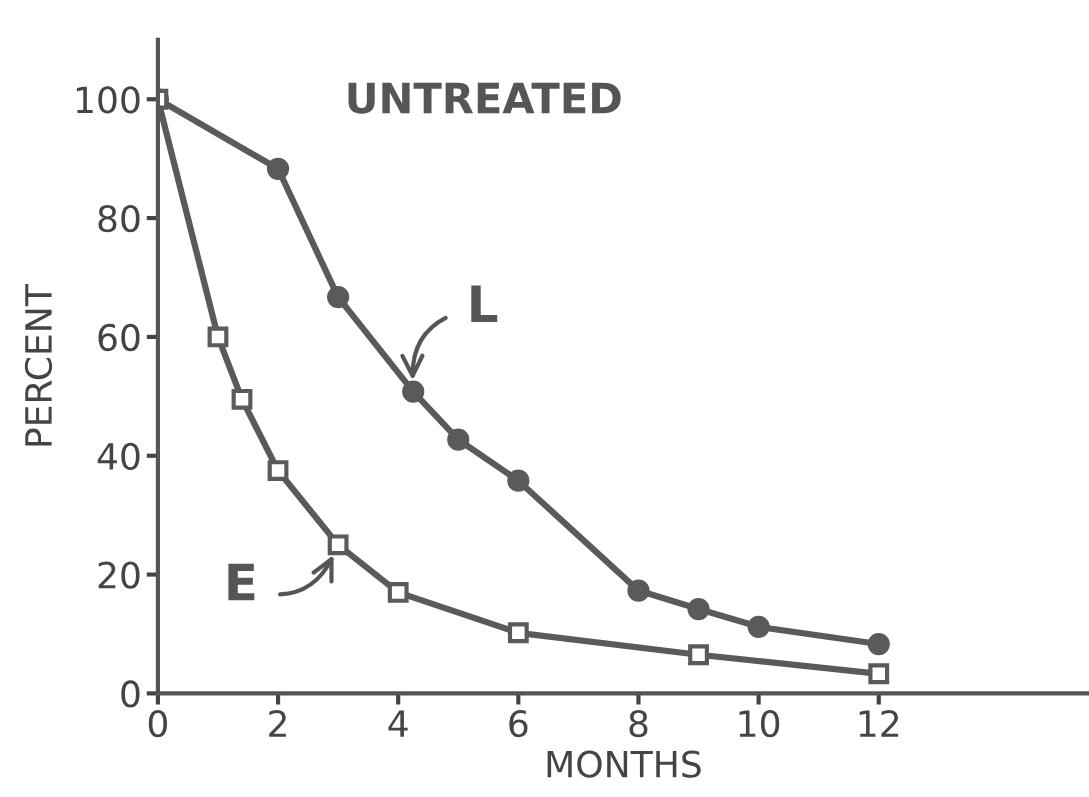  What do you see at coordinates (119, 575) in the screenshot?
I see `y-tick-label: 20` at bounding box center [119, 575].